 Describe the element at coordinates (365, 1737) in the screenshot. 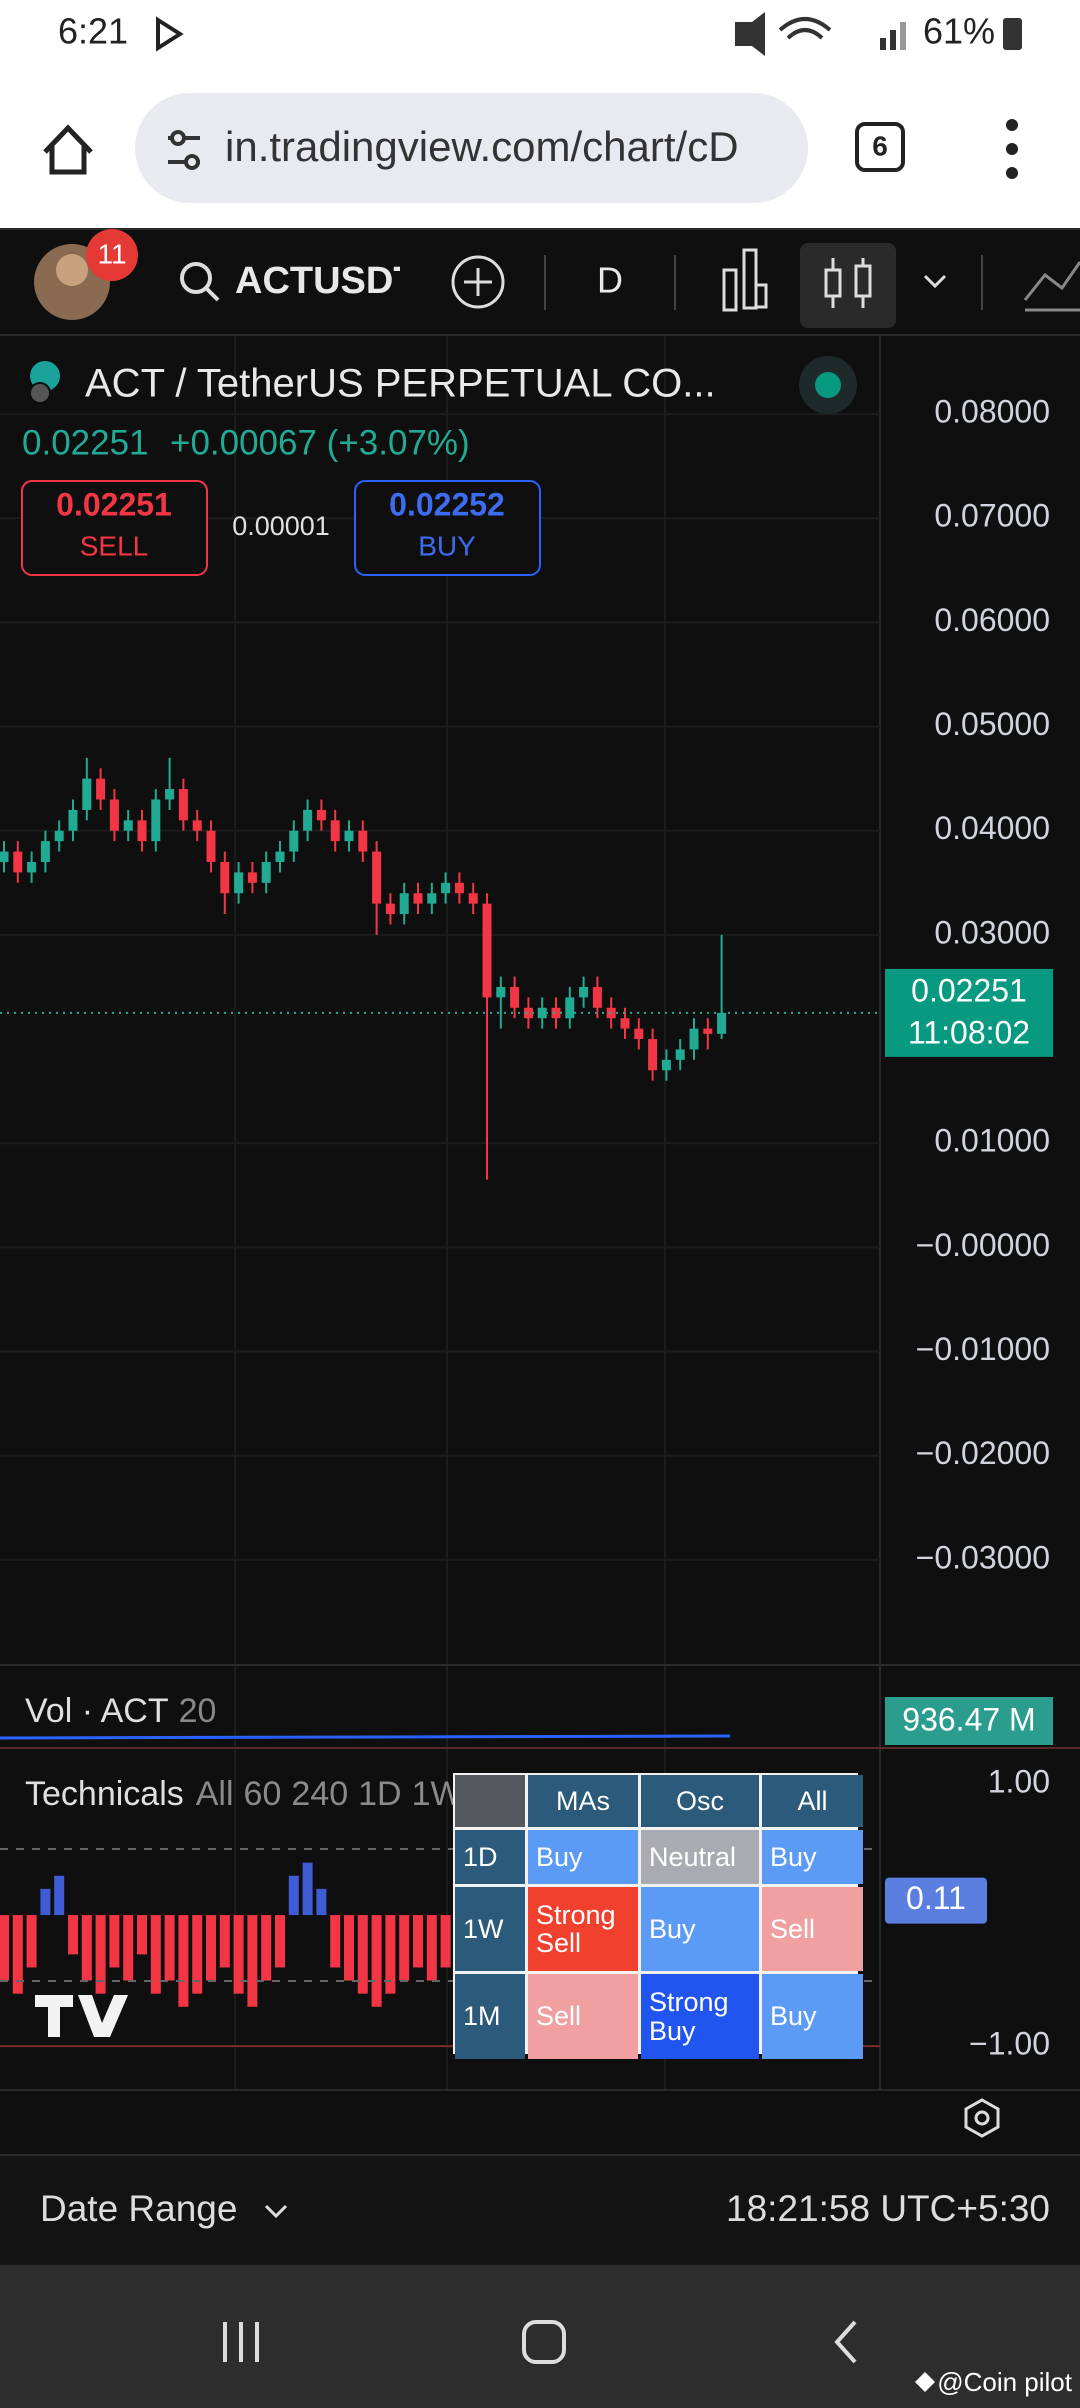

I see `volume-ma` at that location.